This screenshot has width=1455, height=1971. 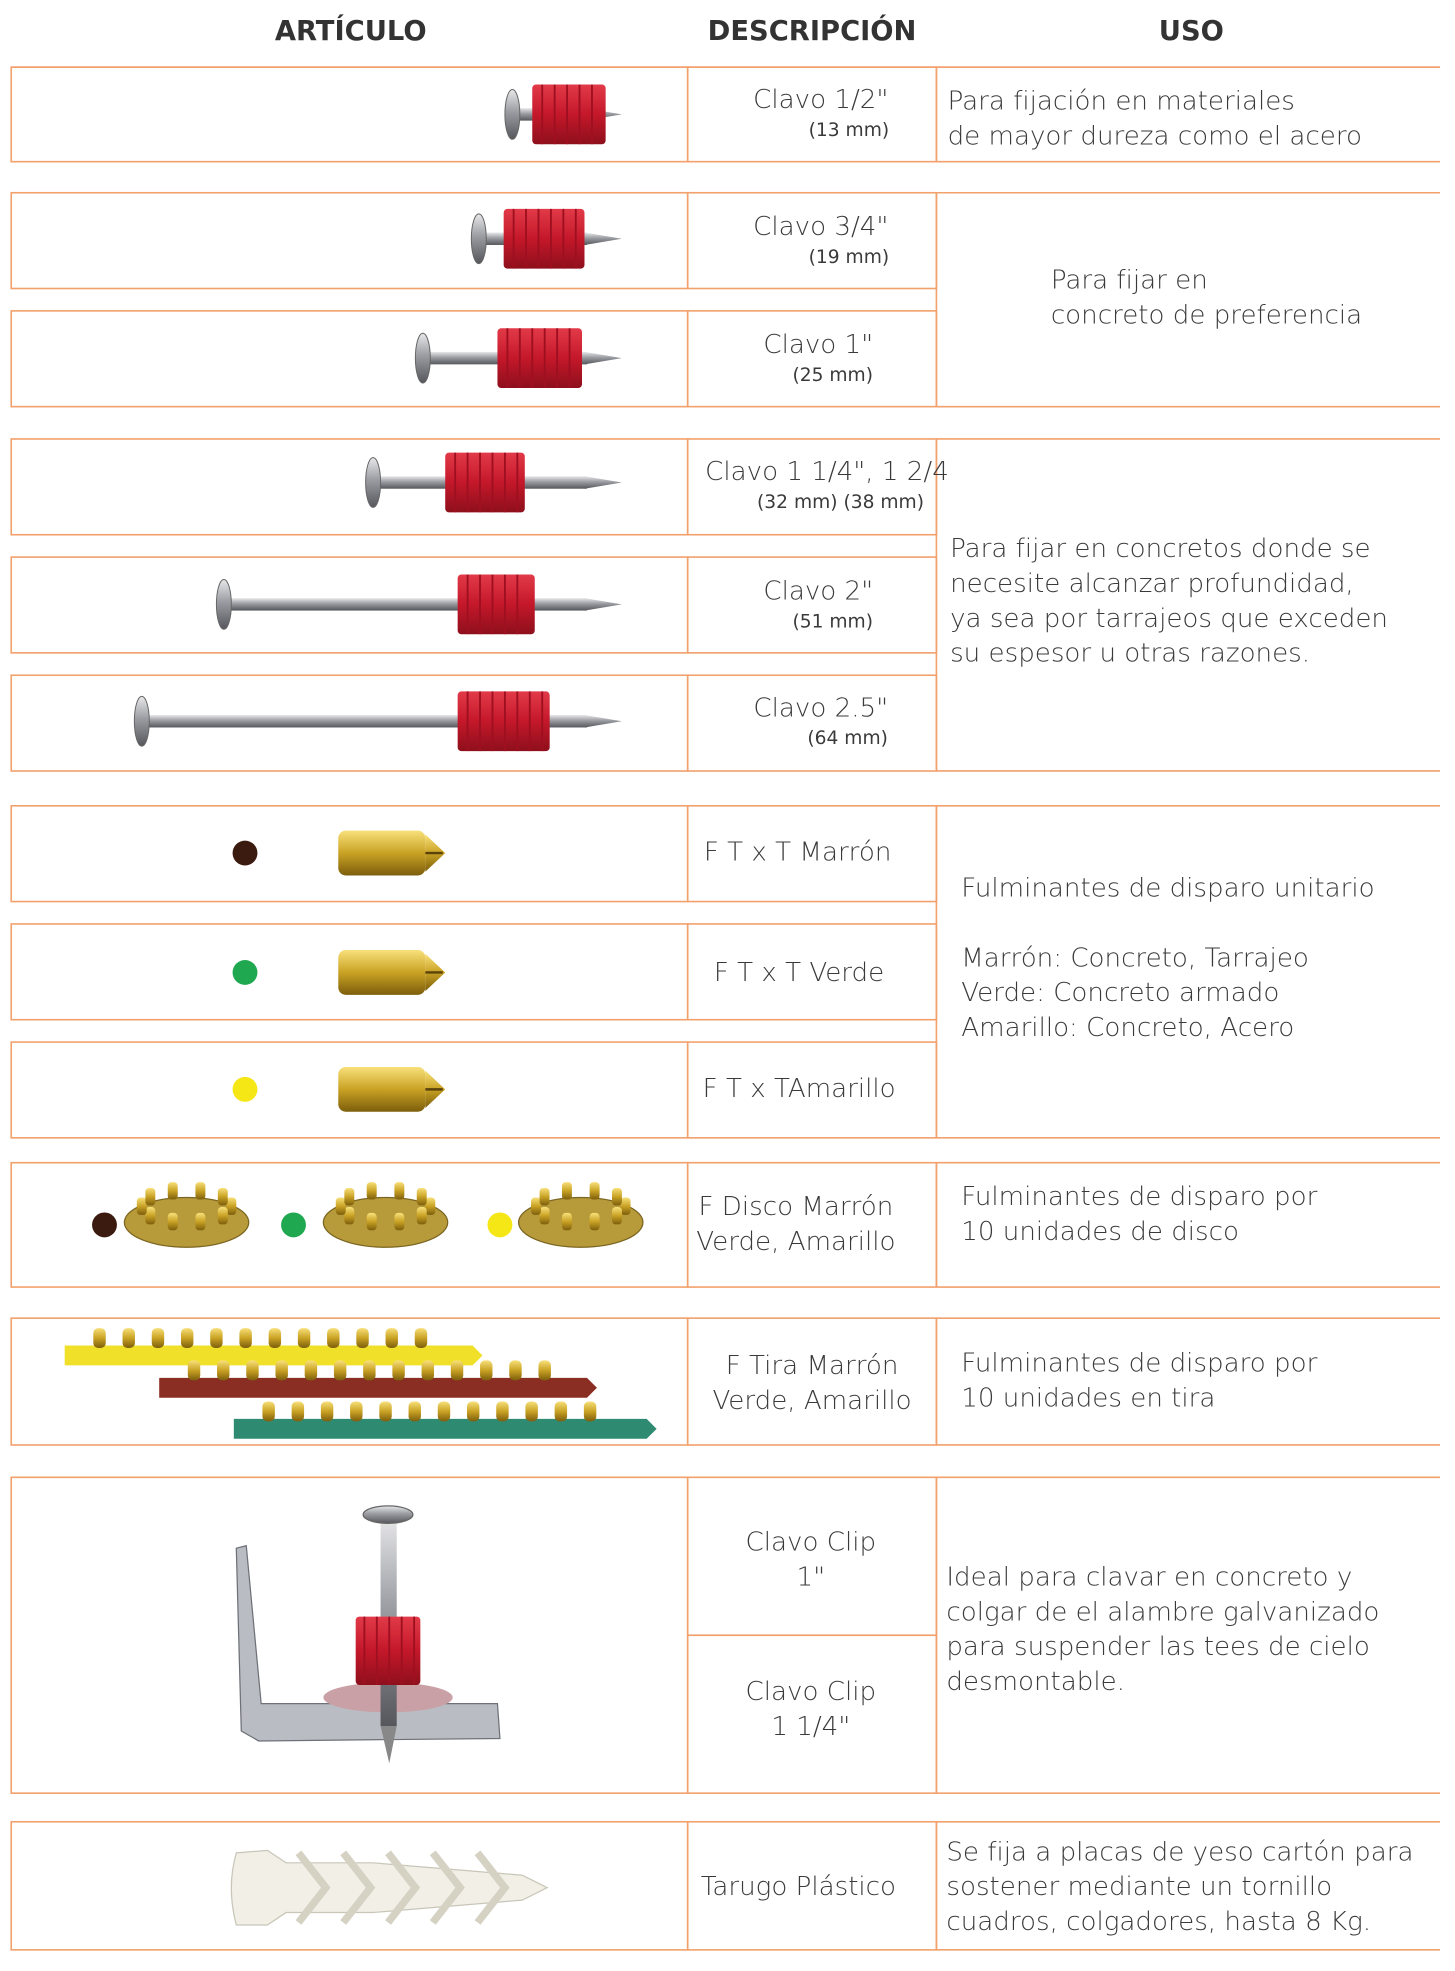 I want to click on uso-text: 10 unidades en tira, so click(x=1088, y=1398).